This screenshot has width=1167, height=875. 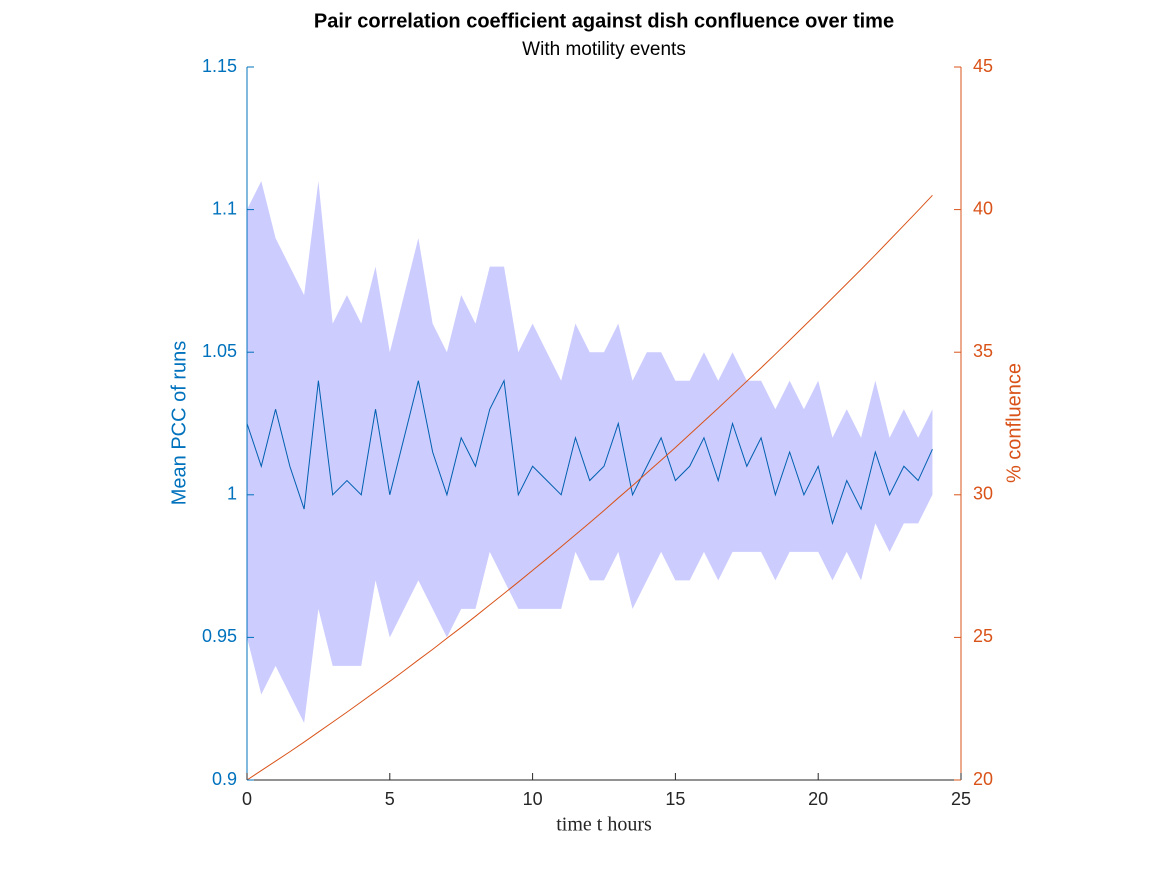 I want to click on y-tick-label: 1.05, so click(x=219, y=351).